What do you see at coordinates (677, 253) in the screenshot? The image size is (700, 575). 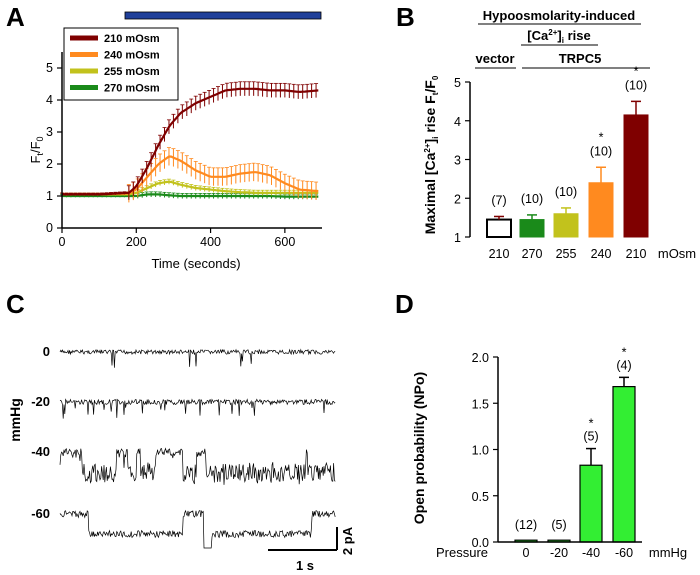 I see `b-unit-label: mOsm` at bounding box center [677, 253].